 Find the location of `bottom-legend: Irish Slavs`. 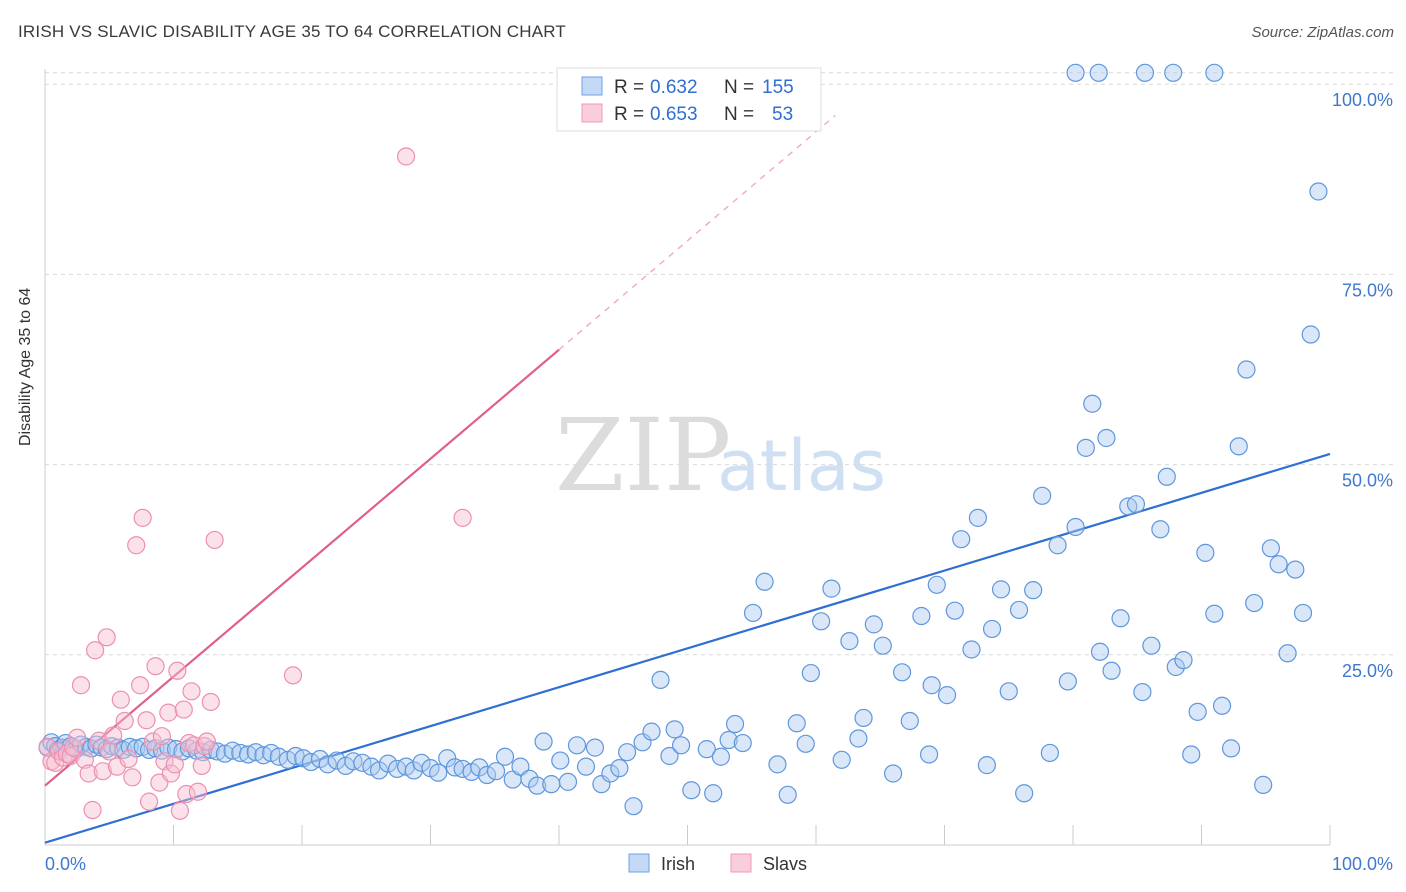

bottom-legend: Irish Slavs is located at coordinates (717, 863).